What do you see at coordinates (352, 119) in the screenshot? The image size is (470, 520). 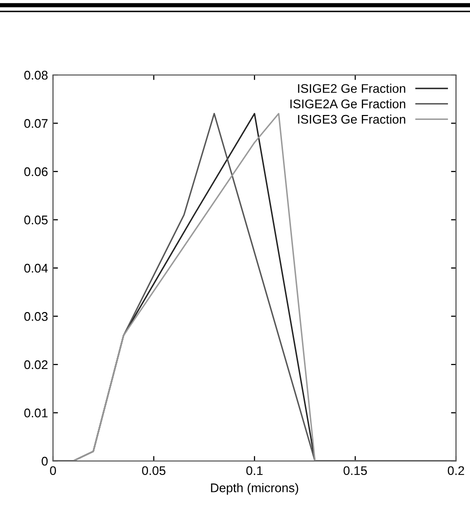 I see `legend-label: ISIGE3 Ge Fraction` at bounding box center [352, 119].